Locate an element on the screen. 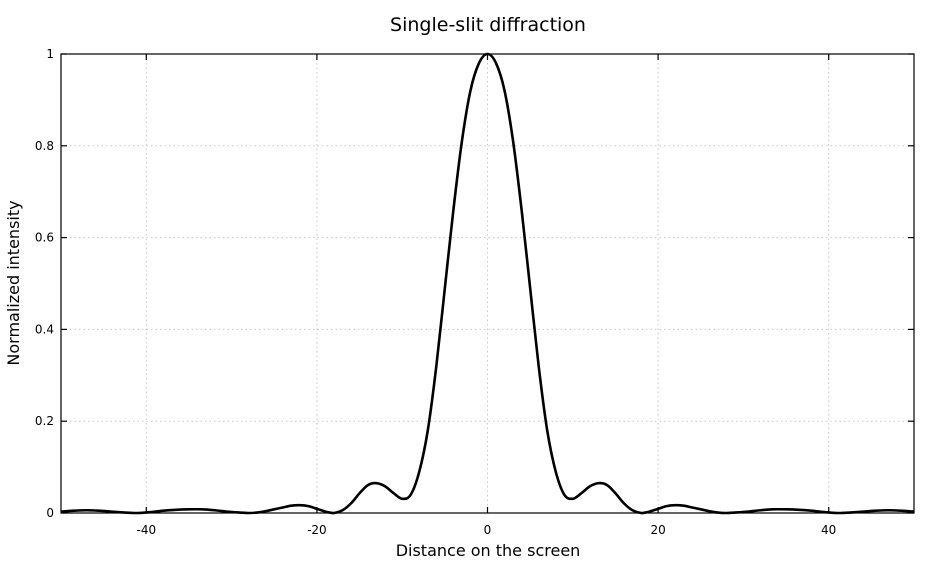 Image resolution: width=936 pixels, height=561 pixels. y-tick-label: 0.2 is located at coordinates (44, 421).